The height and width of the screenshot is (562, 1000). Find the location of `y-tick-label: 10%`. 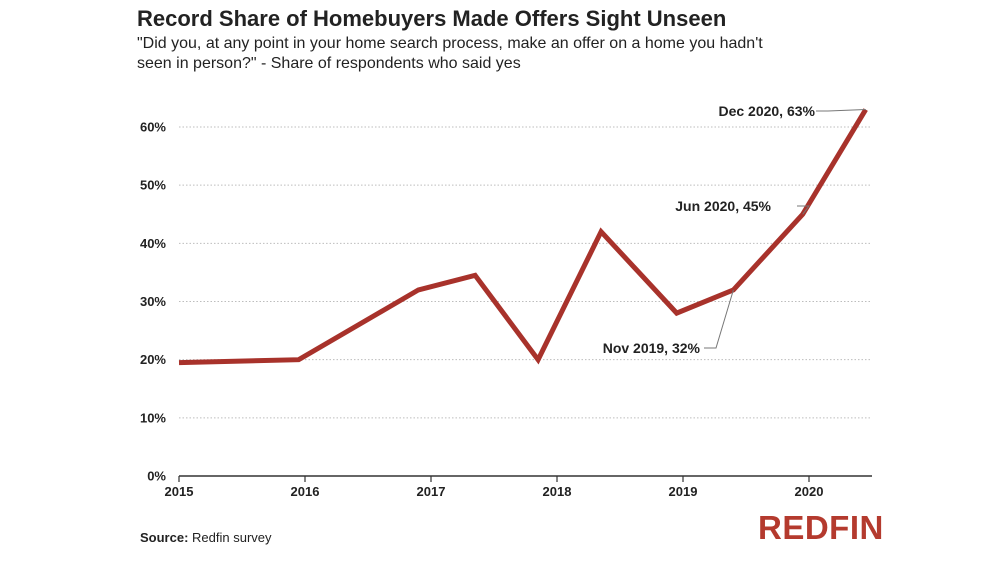

y-tick-label: 10% is located at coordinates (153, 417).